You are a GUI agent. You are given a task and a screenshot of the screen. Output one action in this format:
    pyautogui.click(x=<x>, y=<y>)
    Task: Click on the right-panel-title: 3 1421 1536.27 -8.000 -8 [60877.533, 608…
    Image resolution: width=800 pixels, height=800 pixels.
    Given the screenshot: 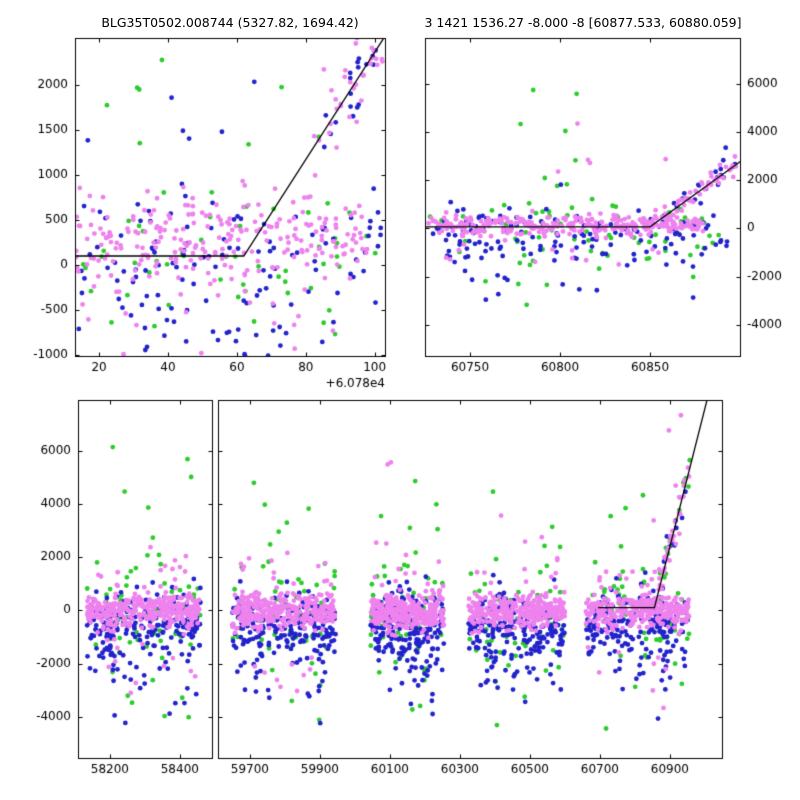 What is the action you would take?
    pyautogui.click(x=583, y=22)
    